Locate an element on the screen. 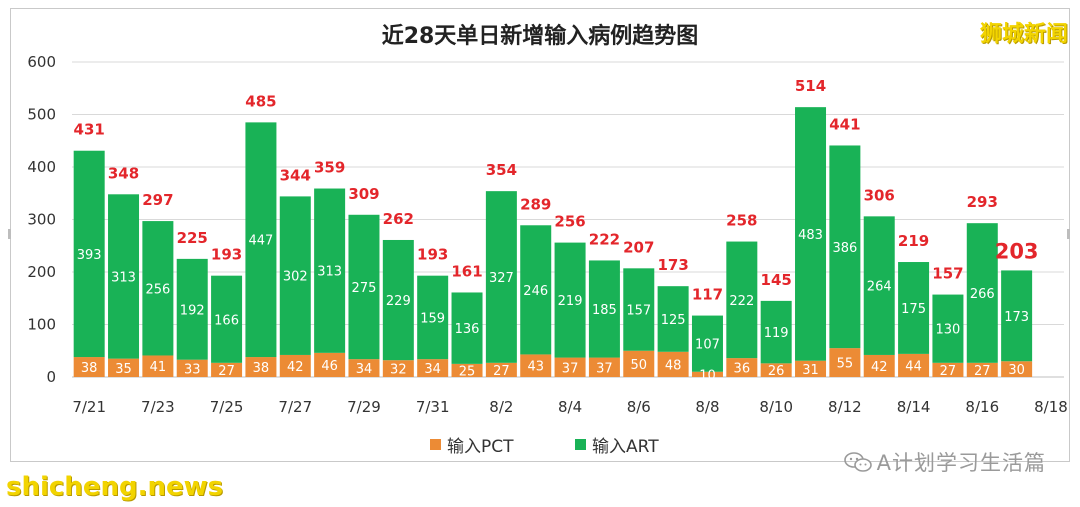 The width and height of the screenshot is (1080, 507). data-label-pct: 30 is located at coordinates (1016, 370).